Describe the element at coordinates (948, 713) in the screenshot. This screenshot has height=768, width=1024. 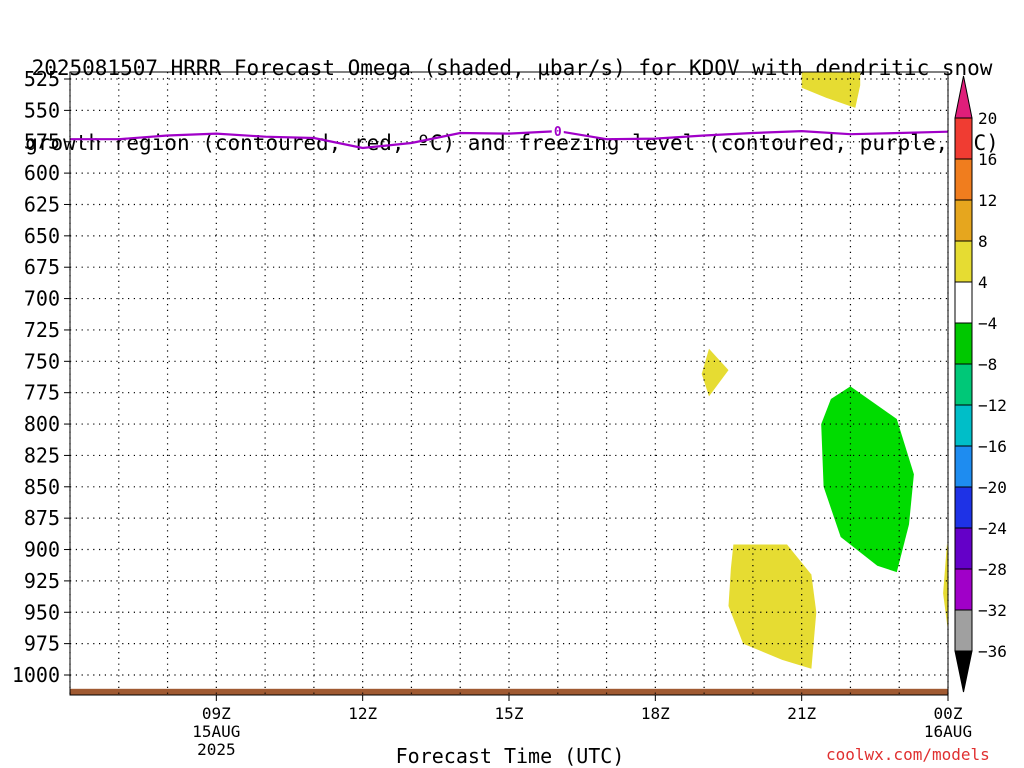
I see `x-tick-label: 00Z` at that location.